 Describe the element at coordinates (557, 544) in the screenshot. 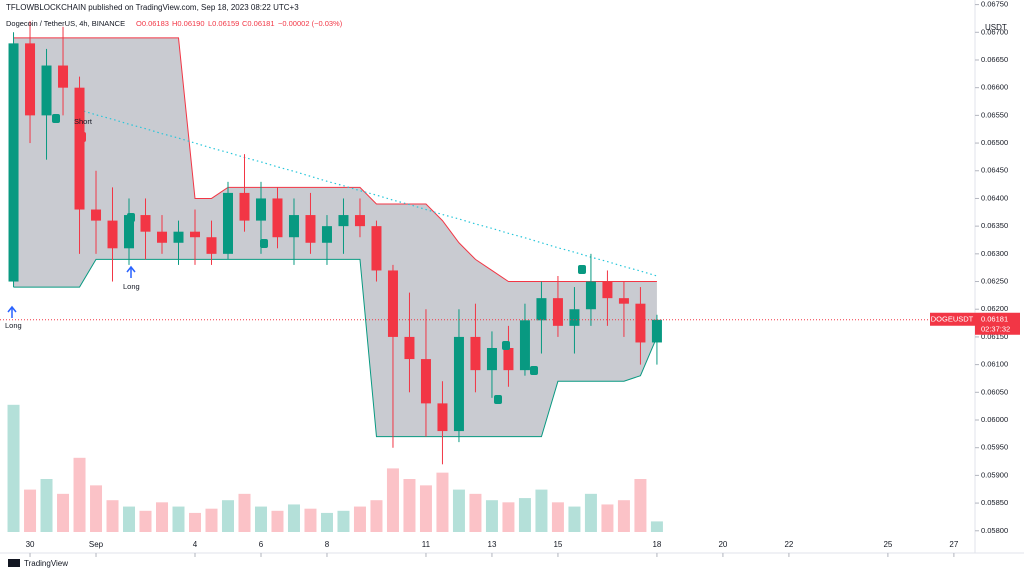

I see `x-tick-label: 15` at that location.